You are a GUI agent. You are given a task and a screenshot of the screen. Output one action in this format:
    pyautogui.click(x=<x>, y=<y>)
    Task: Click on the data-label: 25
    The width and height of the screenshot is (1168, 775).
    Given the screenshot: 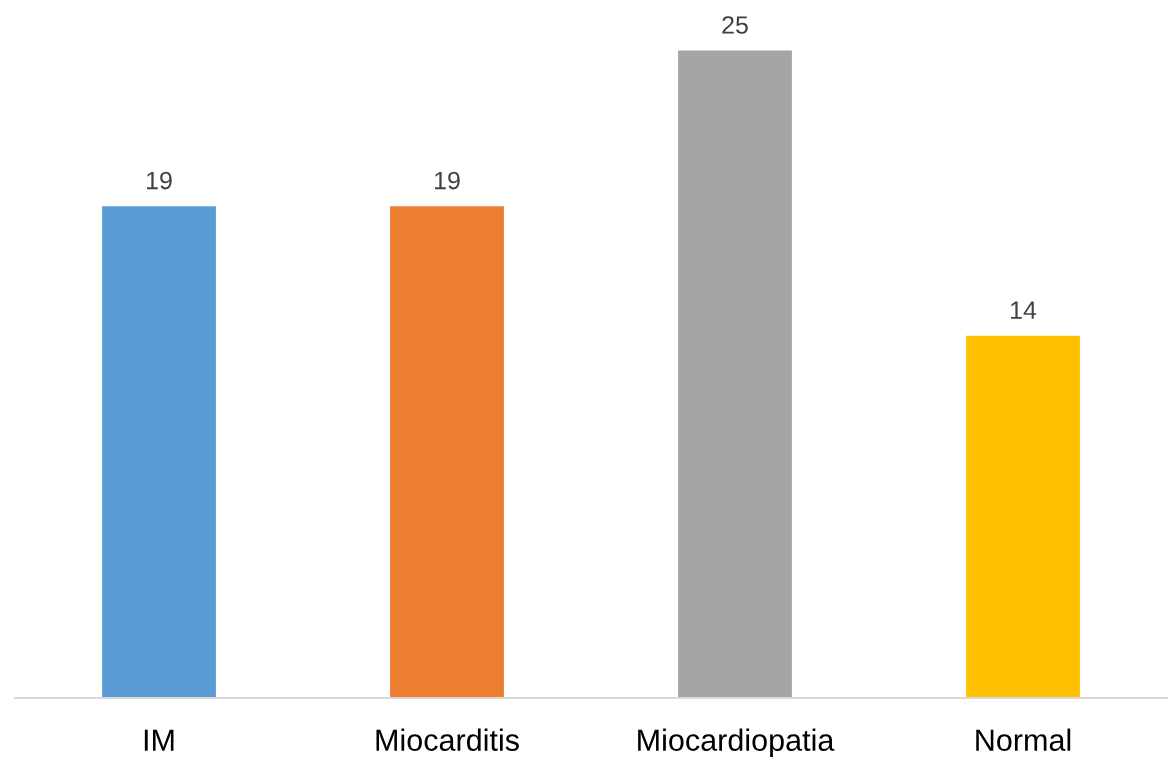 What is the action you would take?
    pyautogui.click(x=735, y=25)
    